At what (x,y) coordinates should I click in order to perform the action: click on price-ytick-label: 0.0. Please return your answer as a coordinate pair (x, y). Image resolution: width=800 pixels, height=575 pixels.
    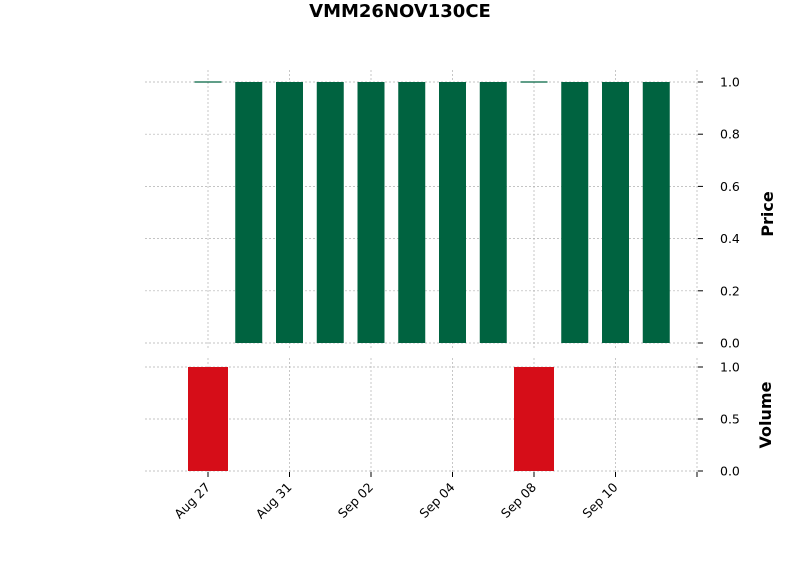
    Looking at the image, I should click on (730, 343).